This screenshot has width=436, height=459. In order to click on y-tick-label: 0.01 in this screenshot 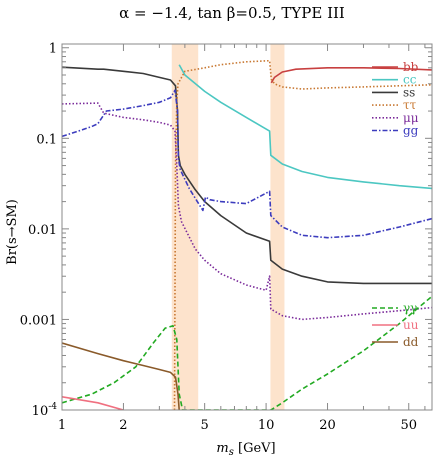, I will do `click(42, 230)`.